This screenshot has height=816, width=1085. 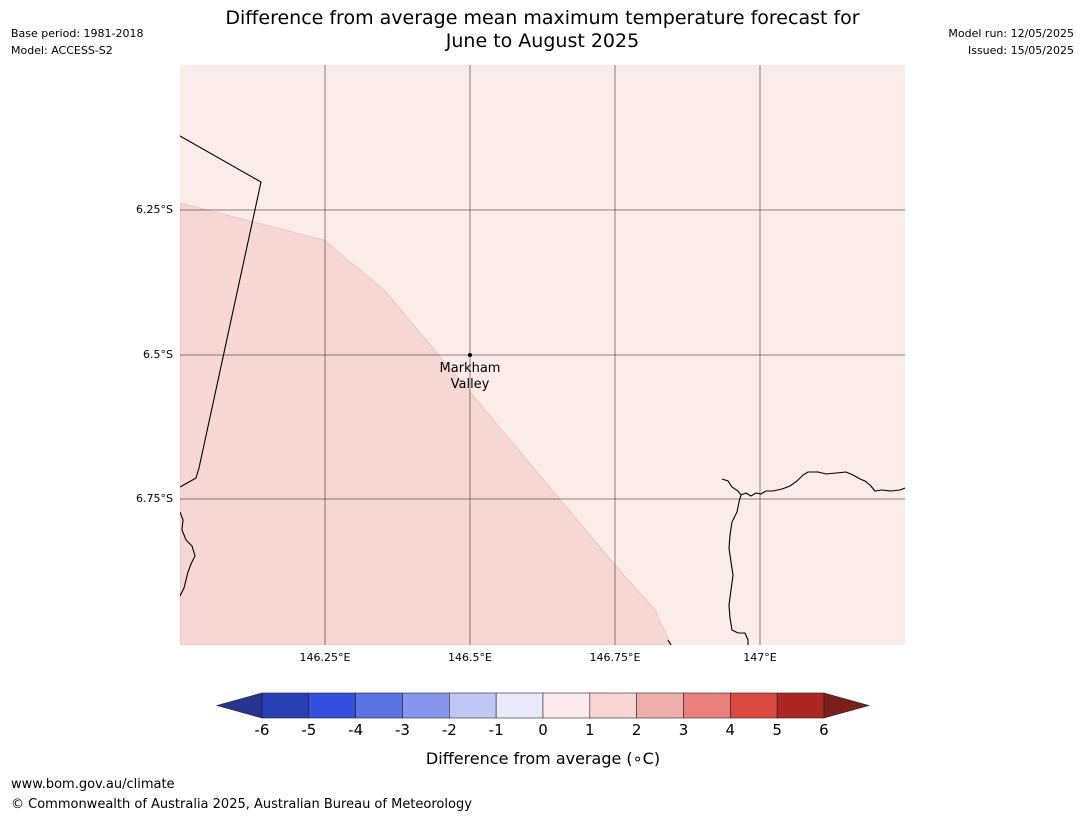 What do you see at coordinates (470, 368) in the screenshot?
I see `location-label-line-1: Markham` at bounding box center [470, 368].